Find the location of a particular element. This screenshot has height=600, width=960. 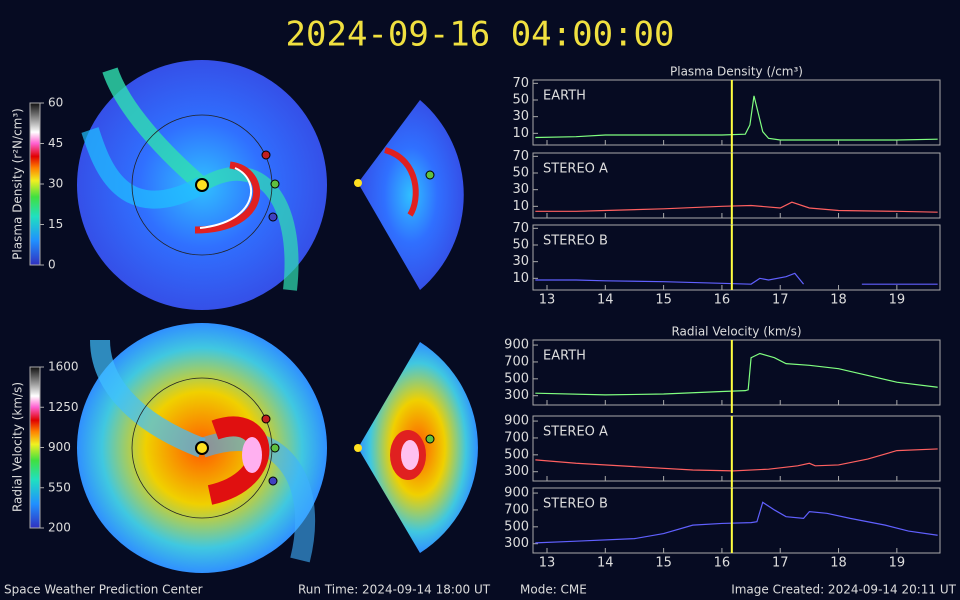

colorbar-tick-label: 30 is located at coordinates (55, 184).